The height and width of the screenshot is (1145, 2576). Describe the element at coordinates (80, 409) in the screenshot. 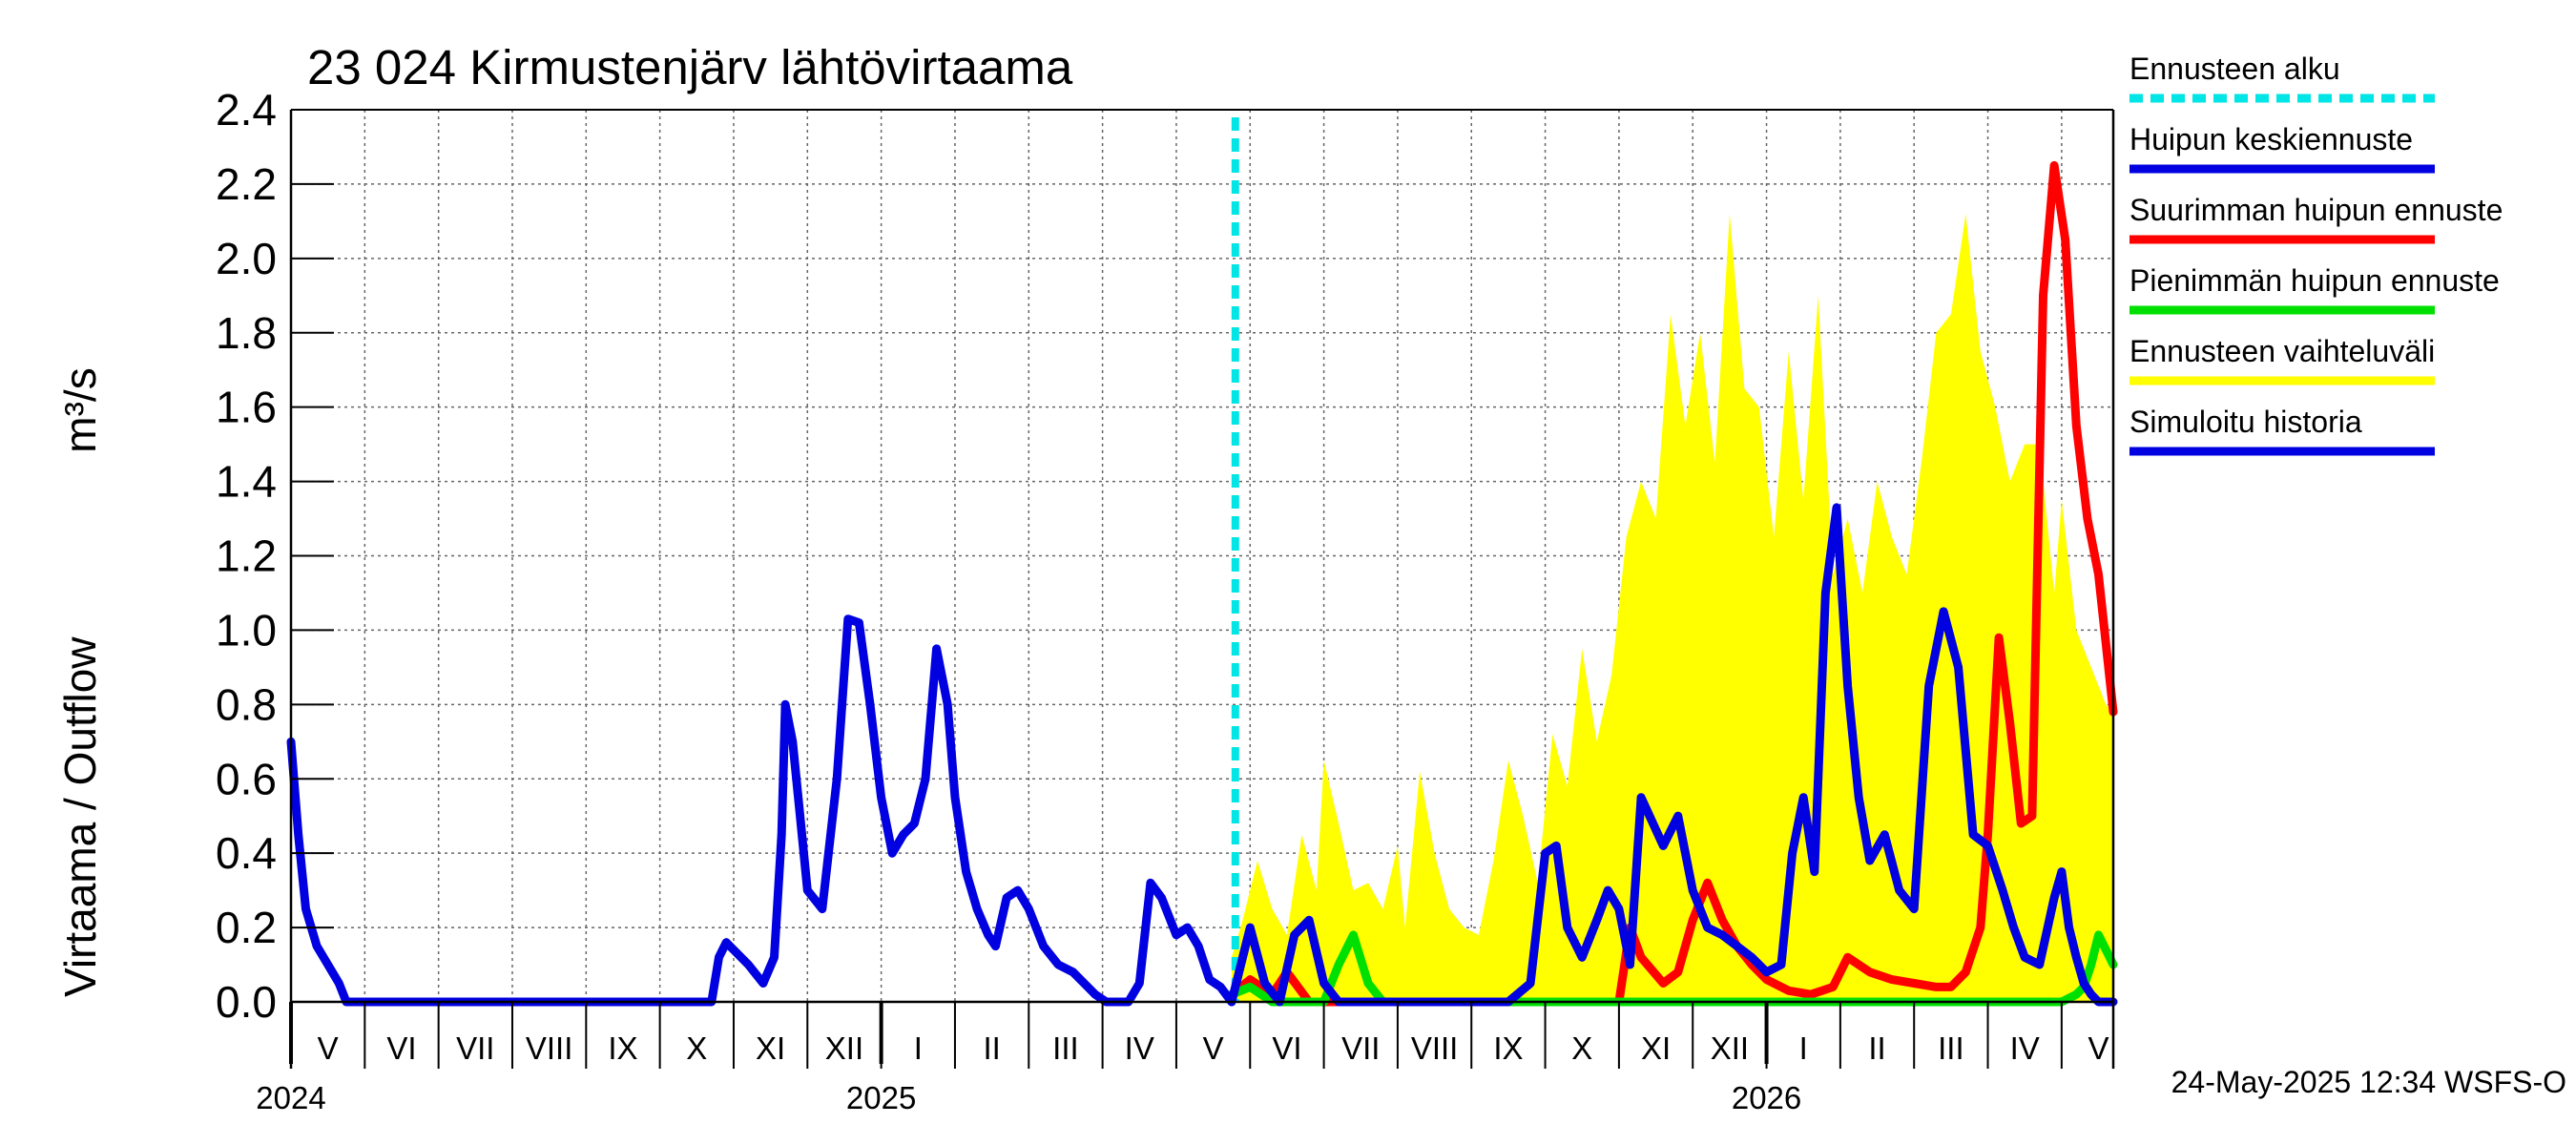

I see `y-axis-unit: m³/s` at that location.